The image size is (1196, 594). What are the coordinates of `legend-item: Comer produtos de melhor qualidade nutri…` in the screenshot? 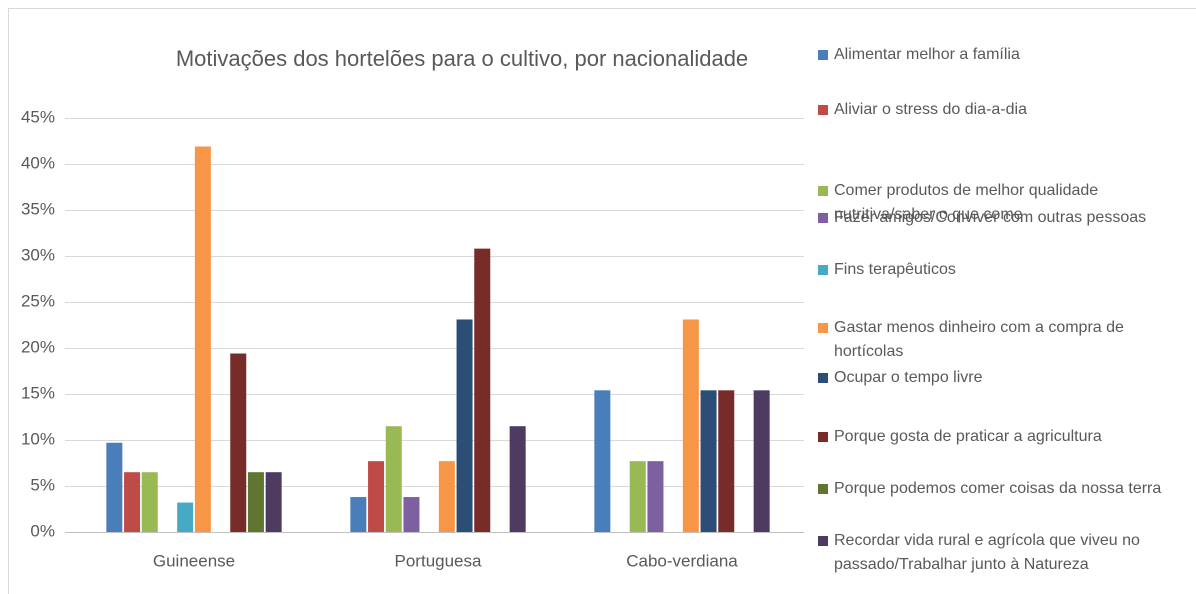 It's located at (1003, 203).